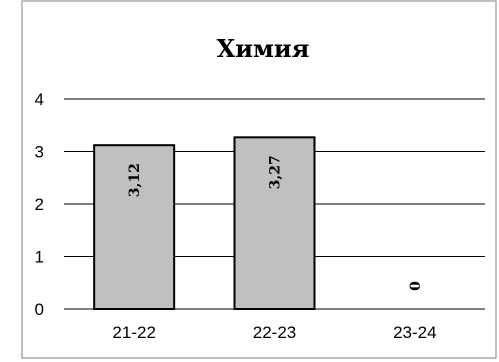 This screenshot has width=499, height=362. Describe the element at coordinates (39, 257) in the screenshot. I see `y-tick-label: 1` at that location.